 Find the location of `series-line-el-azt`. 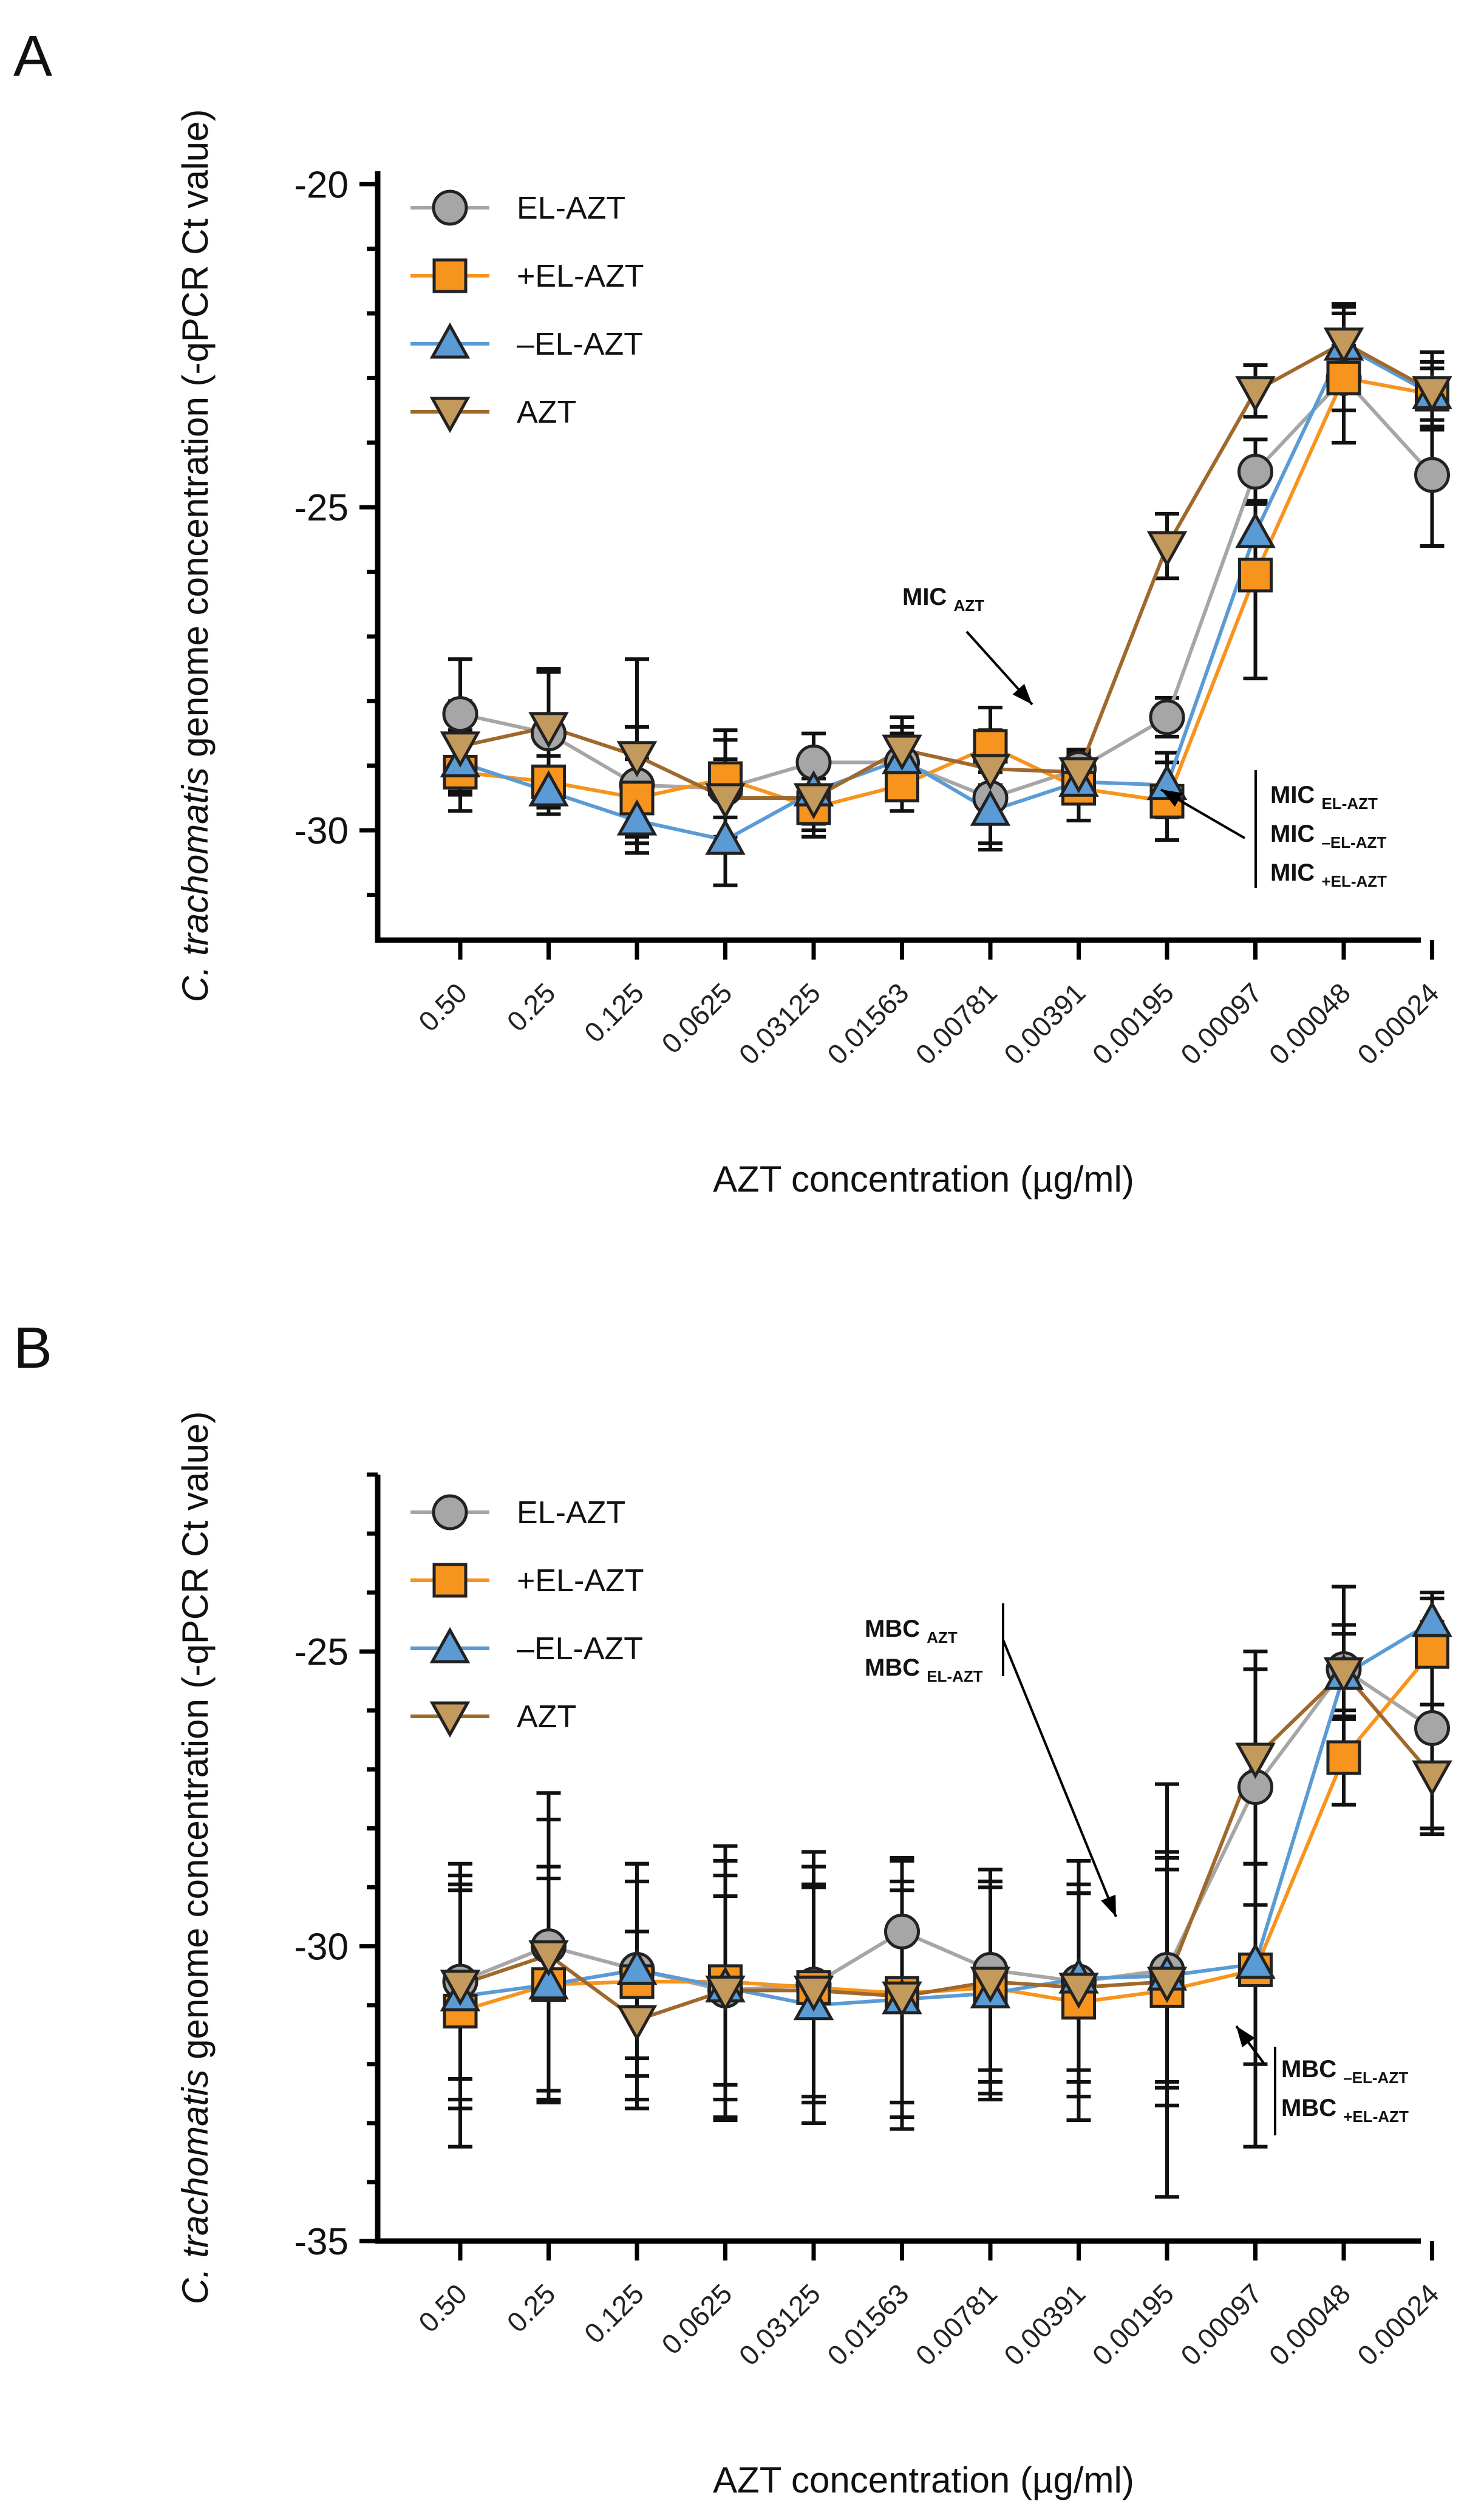

series-line-el-azt is located at coordinates (946, 1830).